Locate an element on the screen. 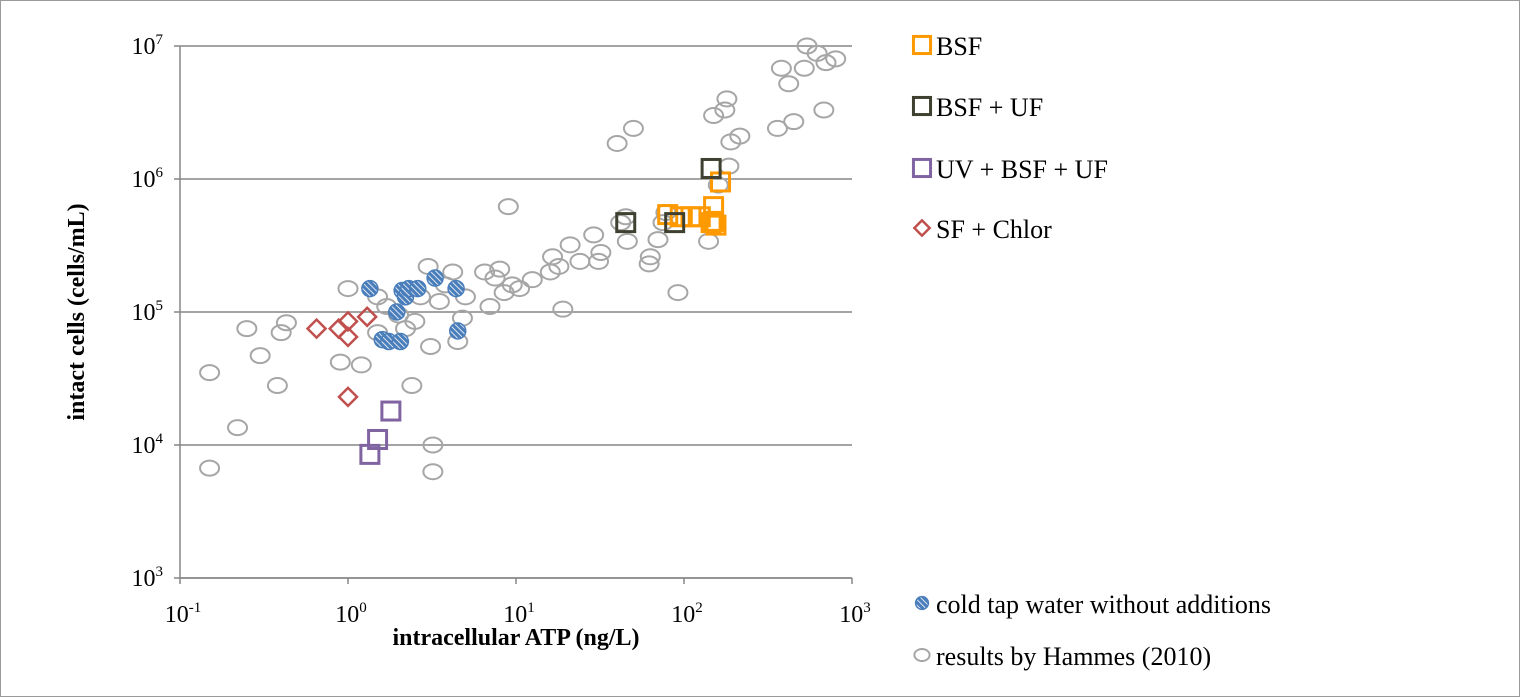 This screenshot has height=697, width=1520. legend-item-4: cold tap water without additions is located at coordinates (1092, 604).